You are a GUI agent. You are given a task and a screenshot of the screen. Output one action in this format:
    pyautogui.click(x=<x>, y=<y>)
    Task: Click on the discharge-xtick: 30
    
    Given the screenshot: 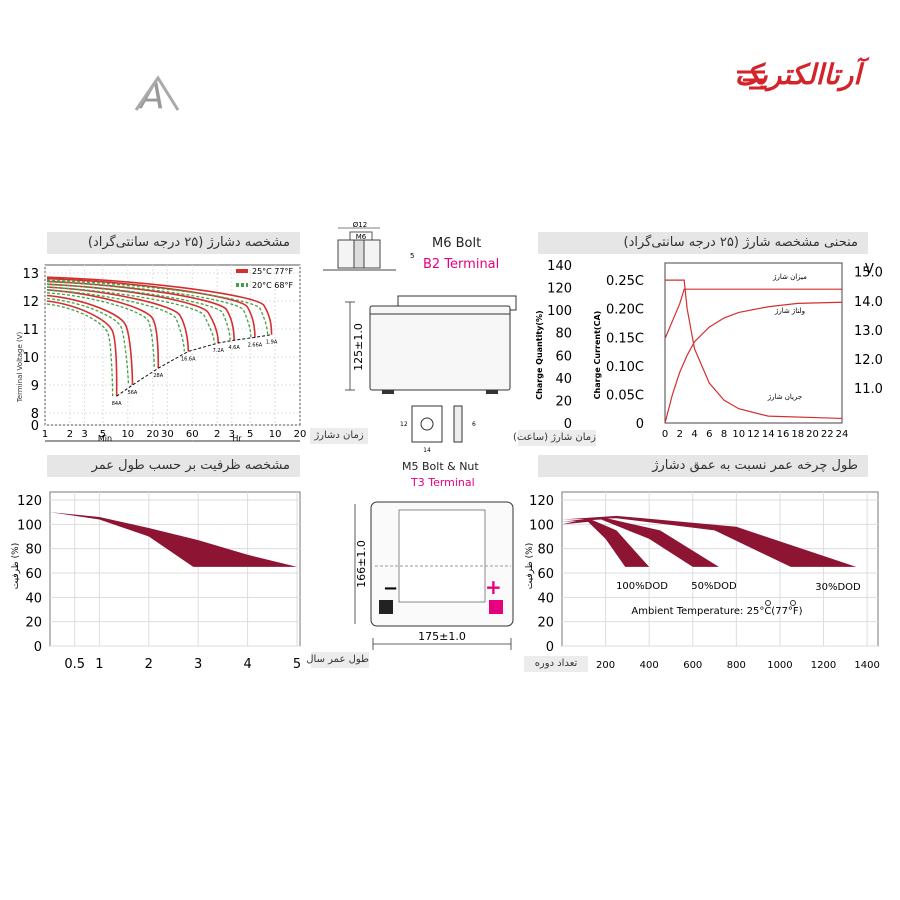 What is the action you would take?
    pyautogui.click(x=167, y=434)
    